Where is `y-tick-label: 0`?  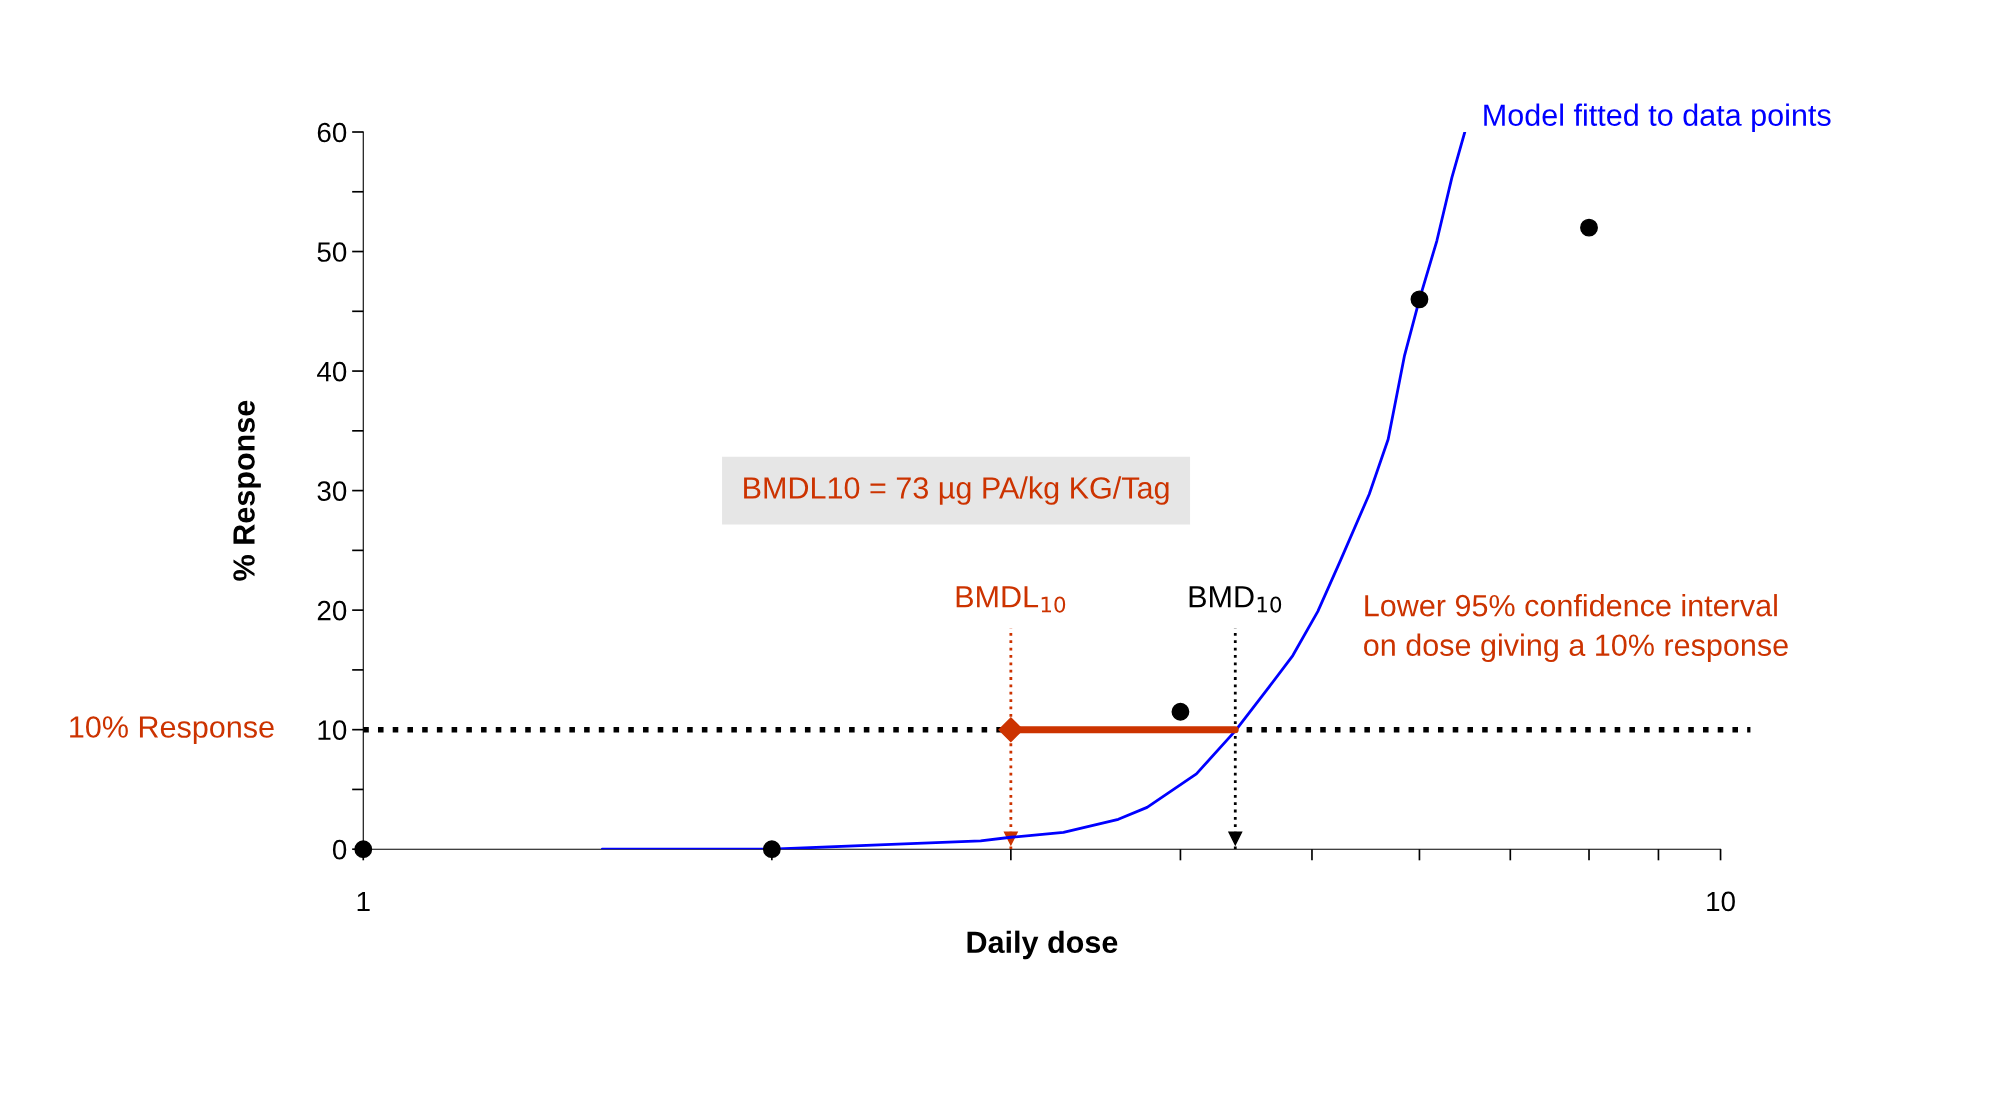
y-tick-label: 0 is located at coordinates (339, 849).